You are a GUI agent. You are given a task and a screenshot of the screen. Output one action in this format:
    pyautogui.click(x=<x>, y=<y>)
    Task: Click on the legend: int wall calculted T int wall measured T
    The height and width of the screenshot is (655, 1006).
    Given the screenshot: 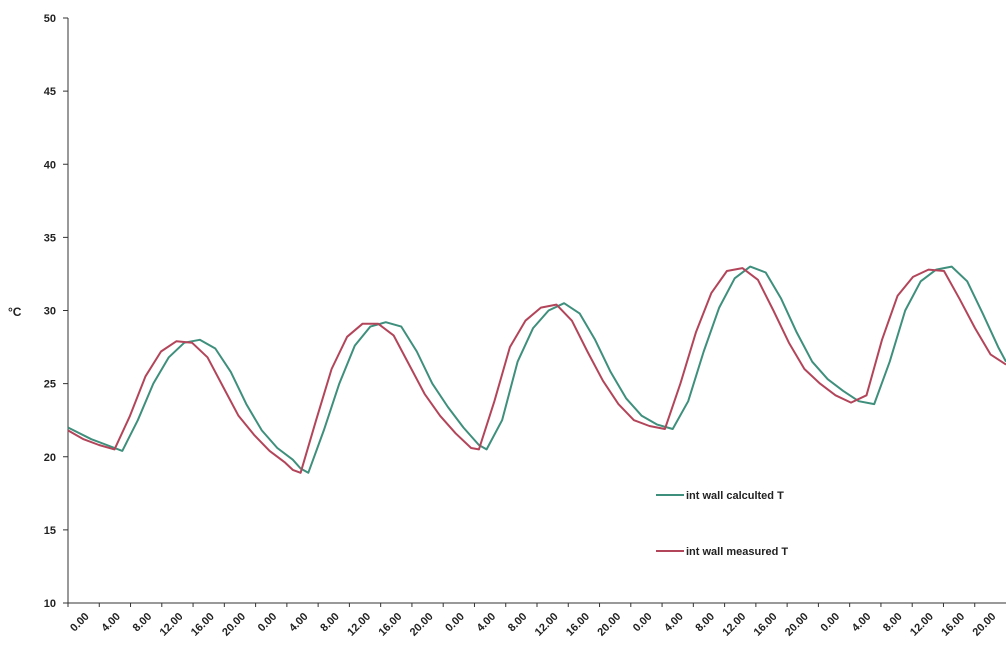 What is the action you would take?
    pyautogui.click(x=722, y=524)
    